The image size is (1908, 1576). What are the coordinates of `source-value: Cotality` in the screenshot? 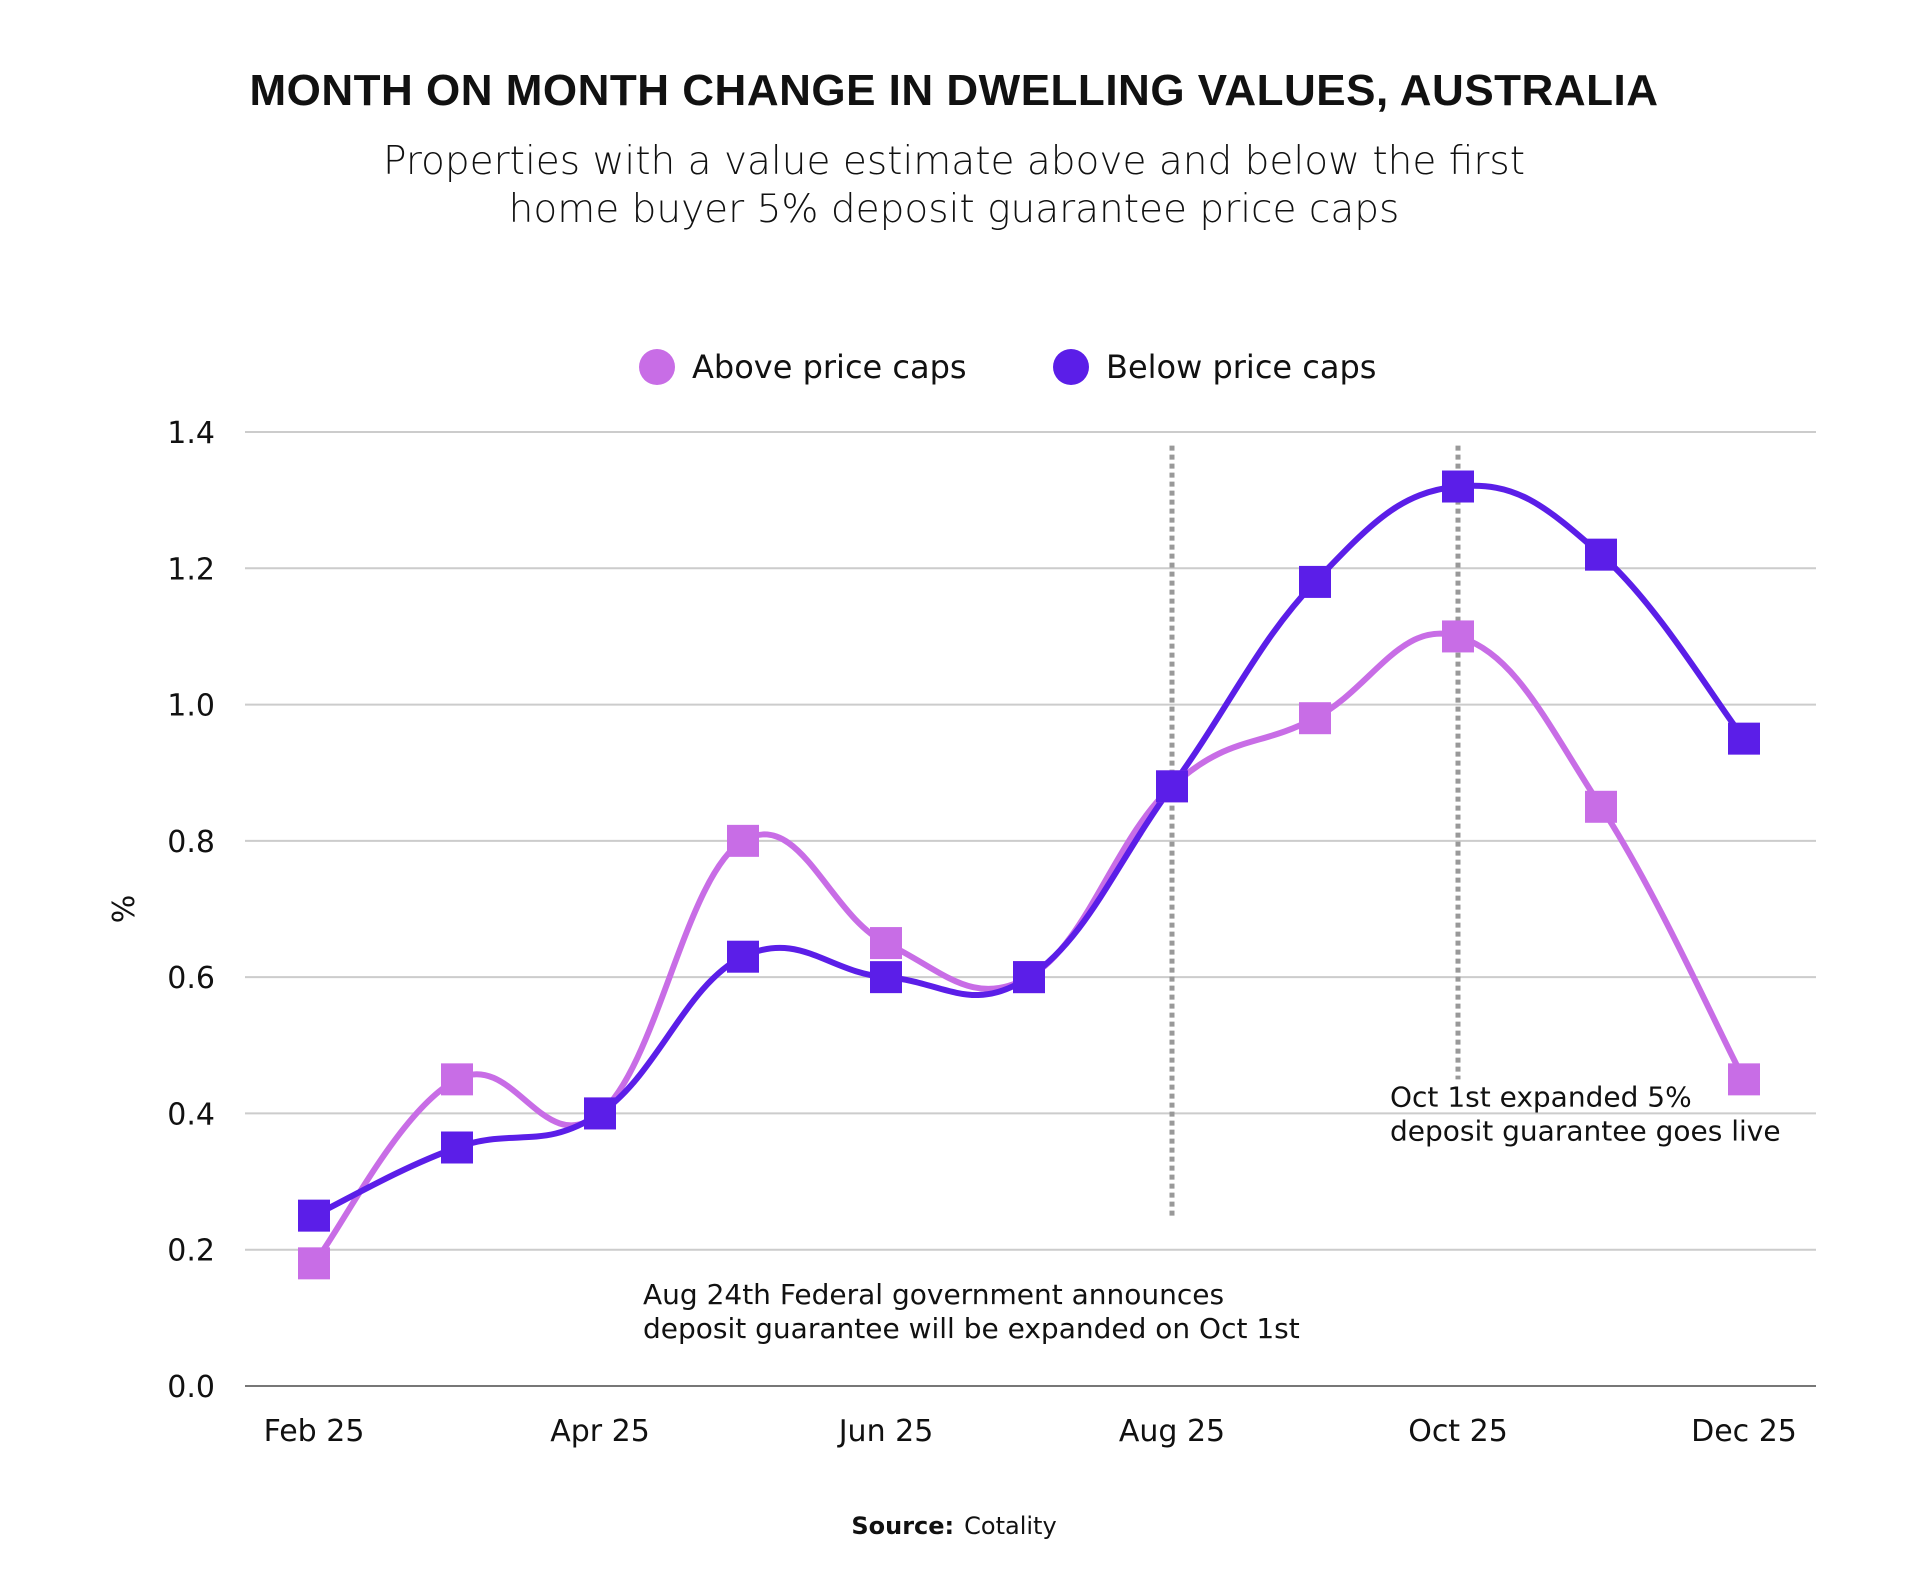 It's located at (1010, 1526).